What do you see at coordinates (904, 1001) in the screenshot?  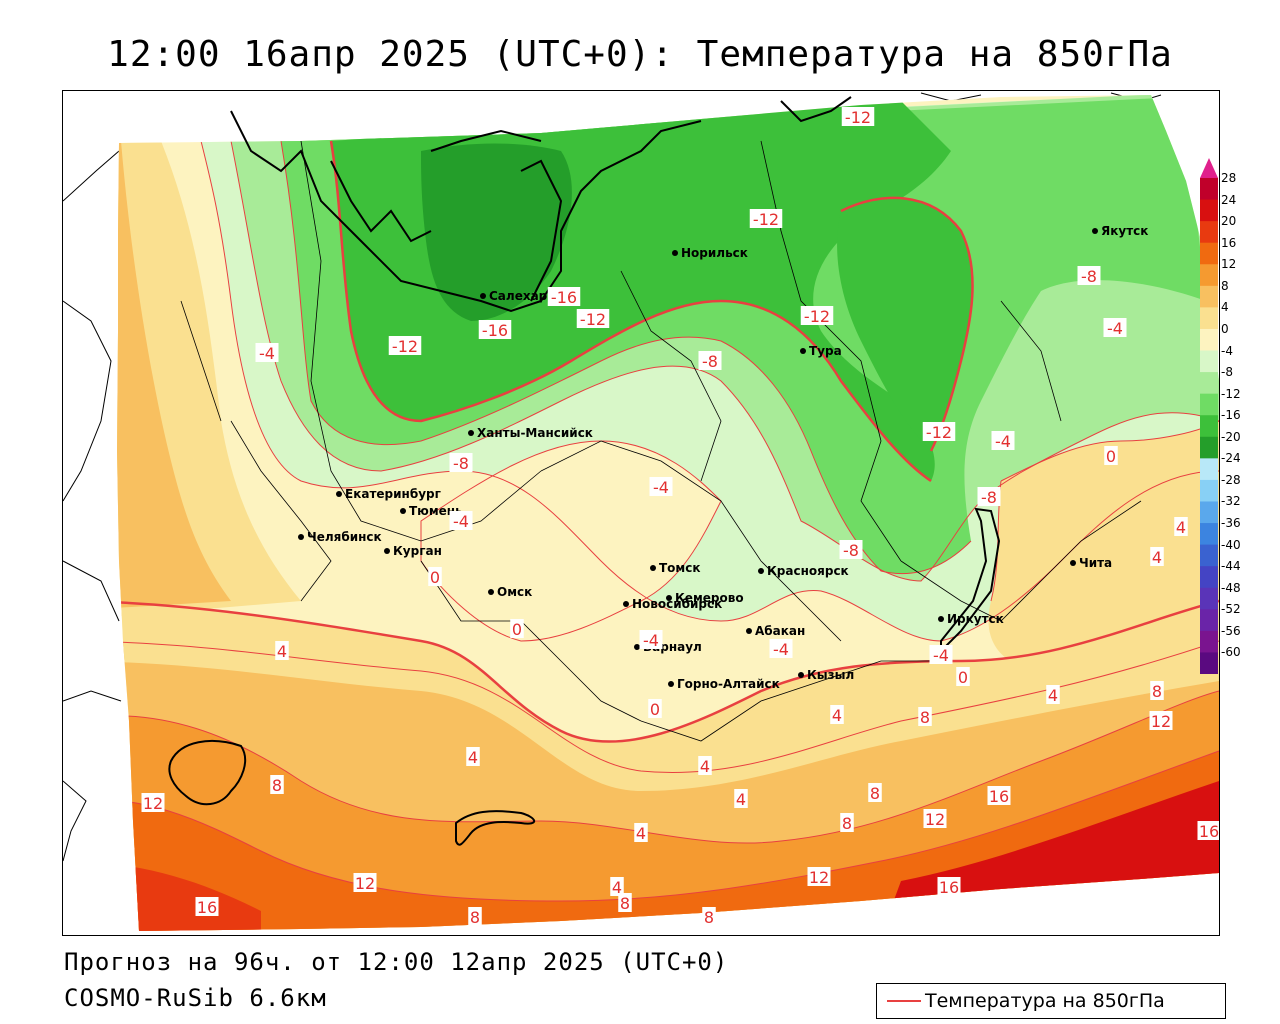 I see `legend-line-swatch` at bounding box center [904, 1001].